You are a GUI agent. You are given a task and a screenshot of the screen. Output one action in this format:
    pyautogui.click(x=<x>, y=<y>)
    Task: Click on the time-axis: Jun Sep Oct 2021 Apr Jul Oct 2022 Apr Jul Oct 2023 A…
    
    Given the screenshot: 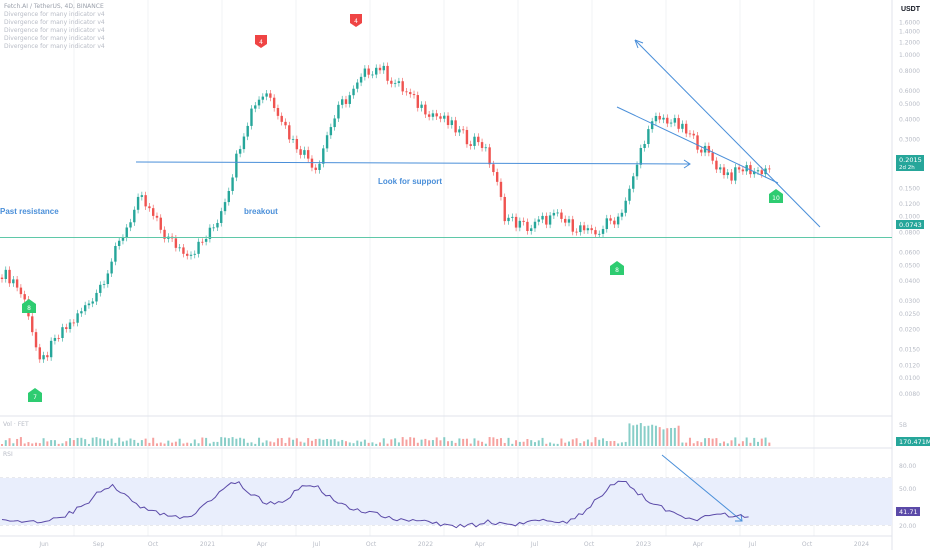 What is the action you would take?
    pyautogui.click(x=453, y=544)
    